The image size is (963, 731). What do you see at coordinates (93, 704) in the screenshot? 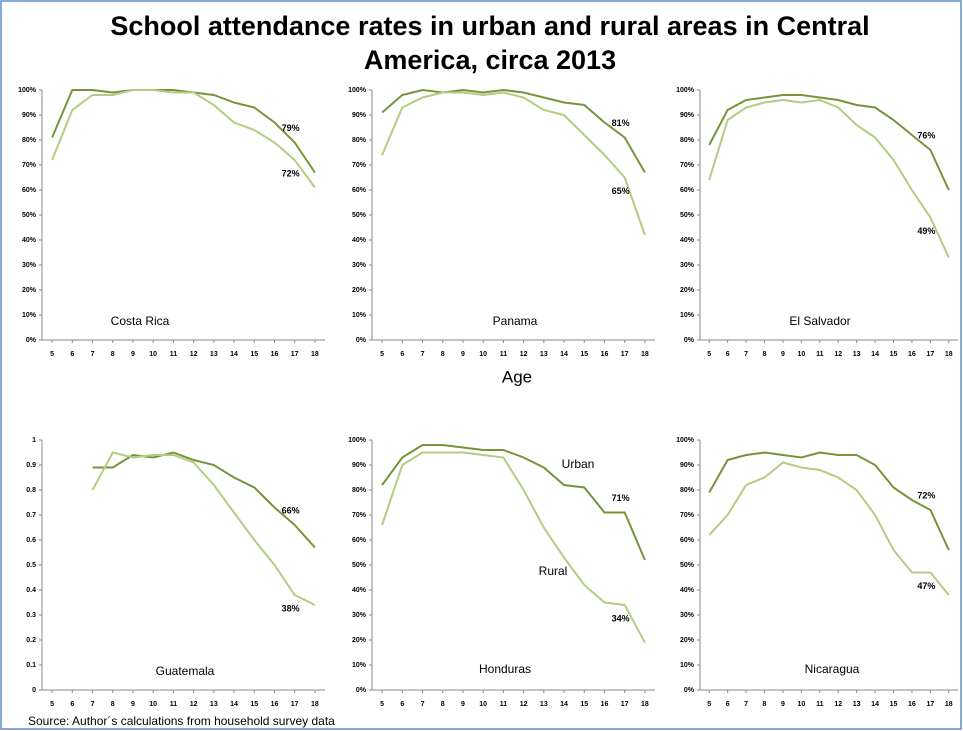
I see `x-tick-label: 7` at bounding box center [93, 704].